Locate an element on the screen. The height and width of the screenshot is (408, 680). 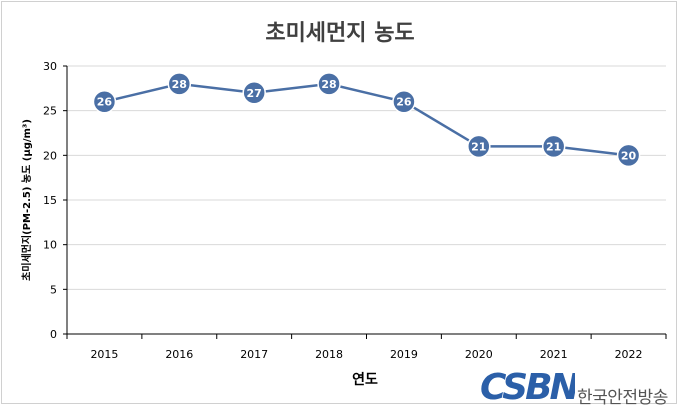
watermark-name: 한국안전방송 is located at coordinates (622, 398).